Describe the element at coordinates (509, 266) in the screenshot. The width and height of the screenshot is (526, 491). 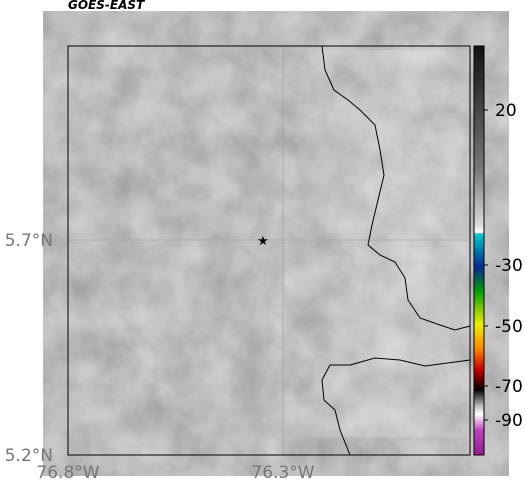
I see `colorbar-tick-label: -30` at that location.